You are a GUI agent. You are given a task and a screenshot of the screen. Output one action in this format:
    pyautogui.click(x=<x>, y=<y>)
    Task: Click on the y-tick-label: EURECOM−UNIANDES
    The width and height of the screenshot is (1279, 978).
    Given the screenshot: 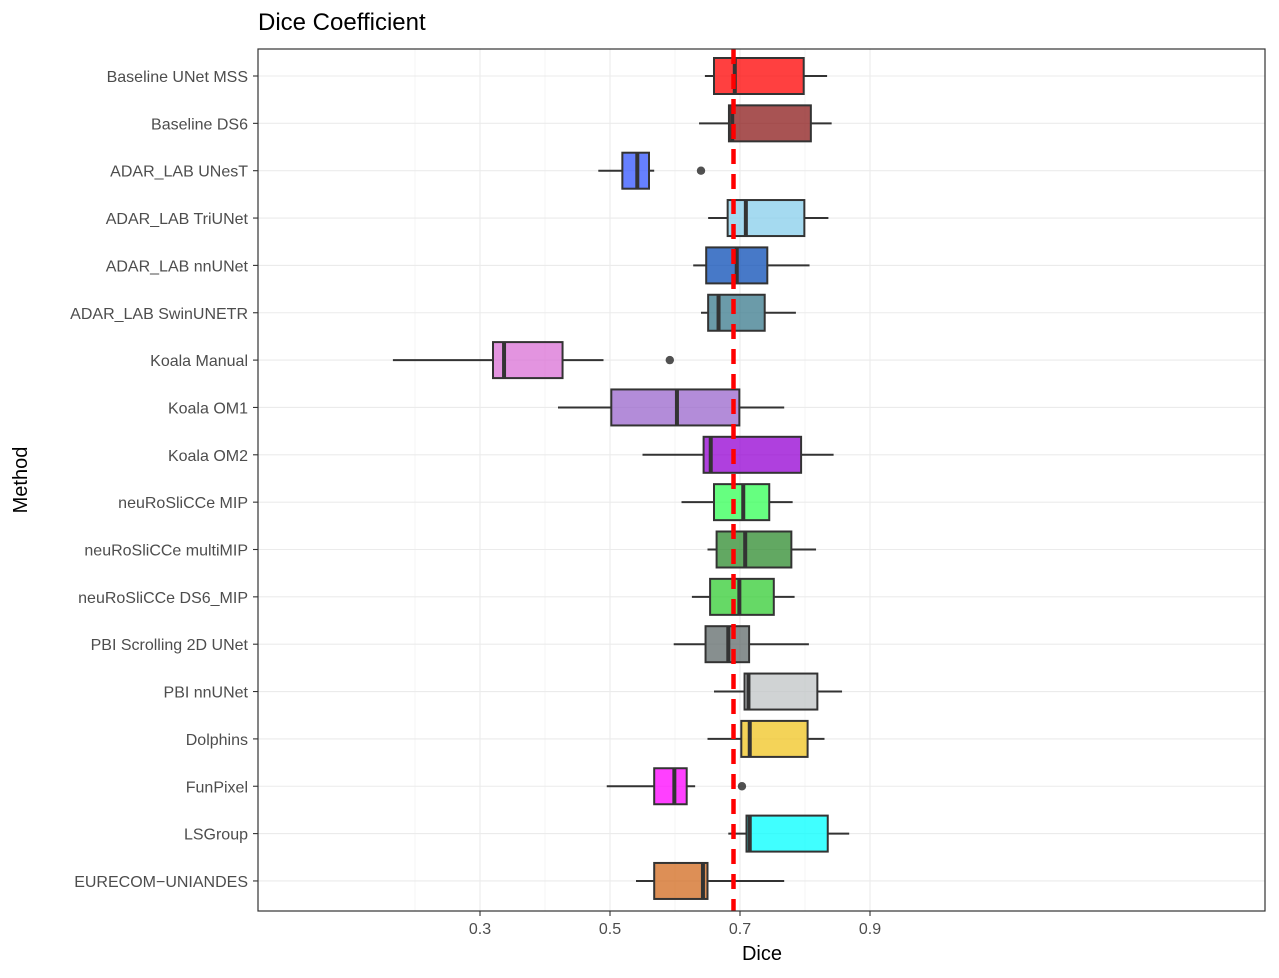 What is the action you would take?
    pyautogui.click(x=161, y=882)
    